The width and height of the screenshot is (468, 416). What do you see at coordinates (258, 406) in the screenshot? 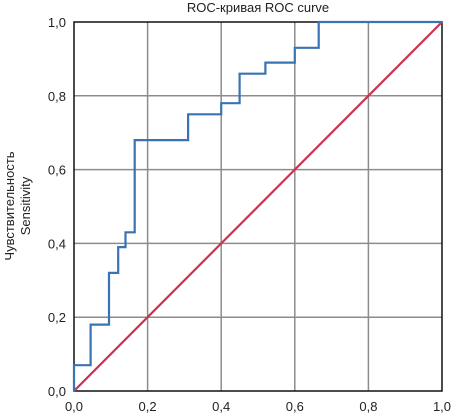
I see `x-tick-labels: 0,0 0,2 0,4 0,6 0,8 1,0` at bounding box center [258, 406].